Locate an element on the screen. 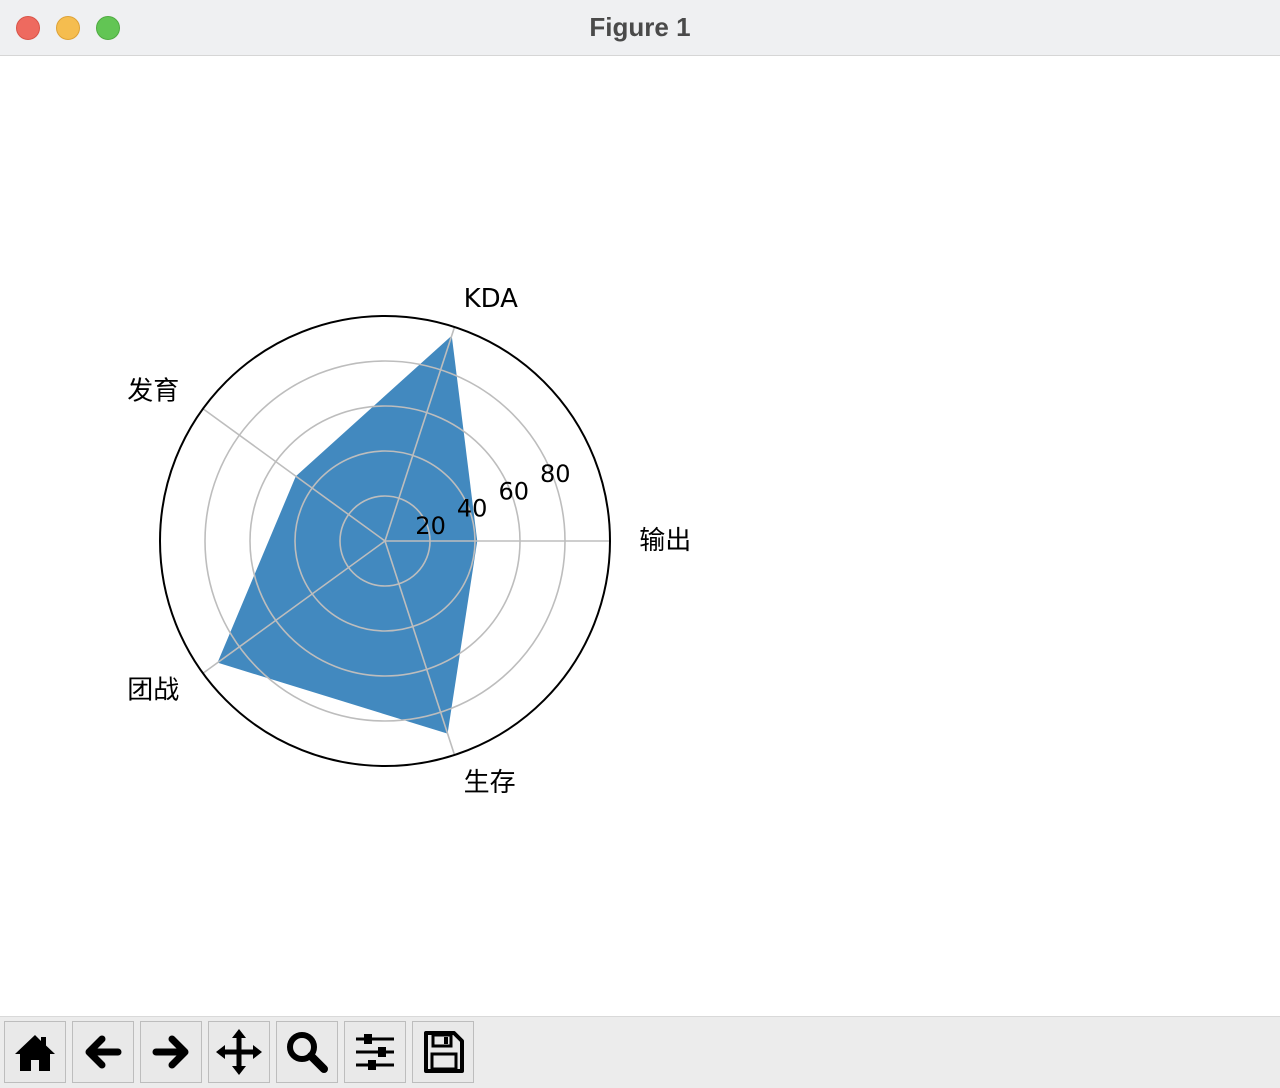  minimize-window-button is located at coordinates (68, 28).